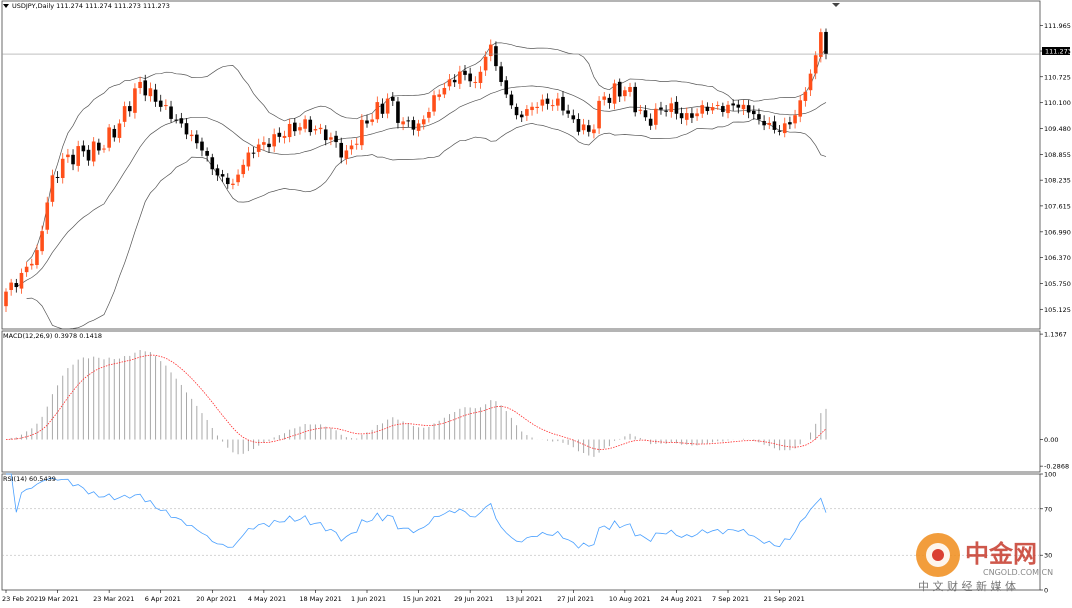 The width and height of the screenshot is (1072, 608). What do you see at coordinates (368, 599) in the screenshot?
I see `date-axis-label: 1 Jun 2021` at bounding box center [368, 599].